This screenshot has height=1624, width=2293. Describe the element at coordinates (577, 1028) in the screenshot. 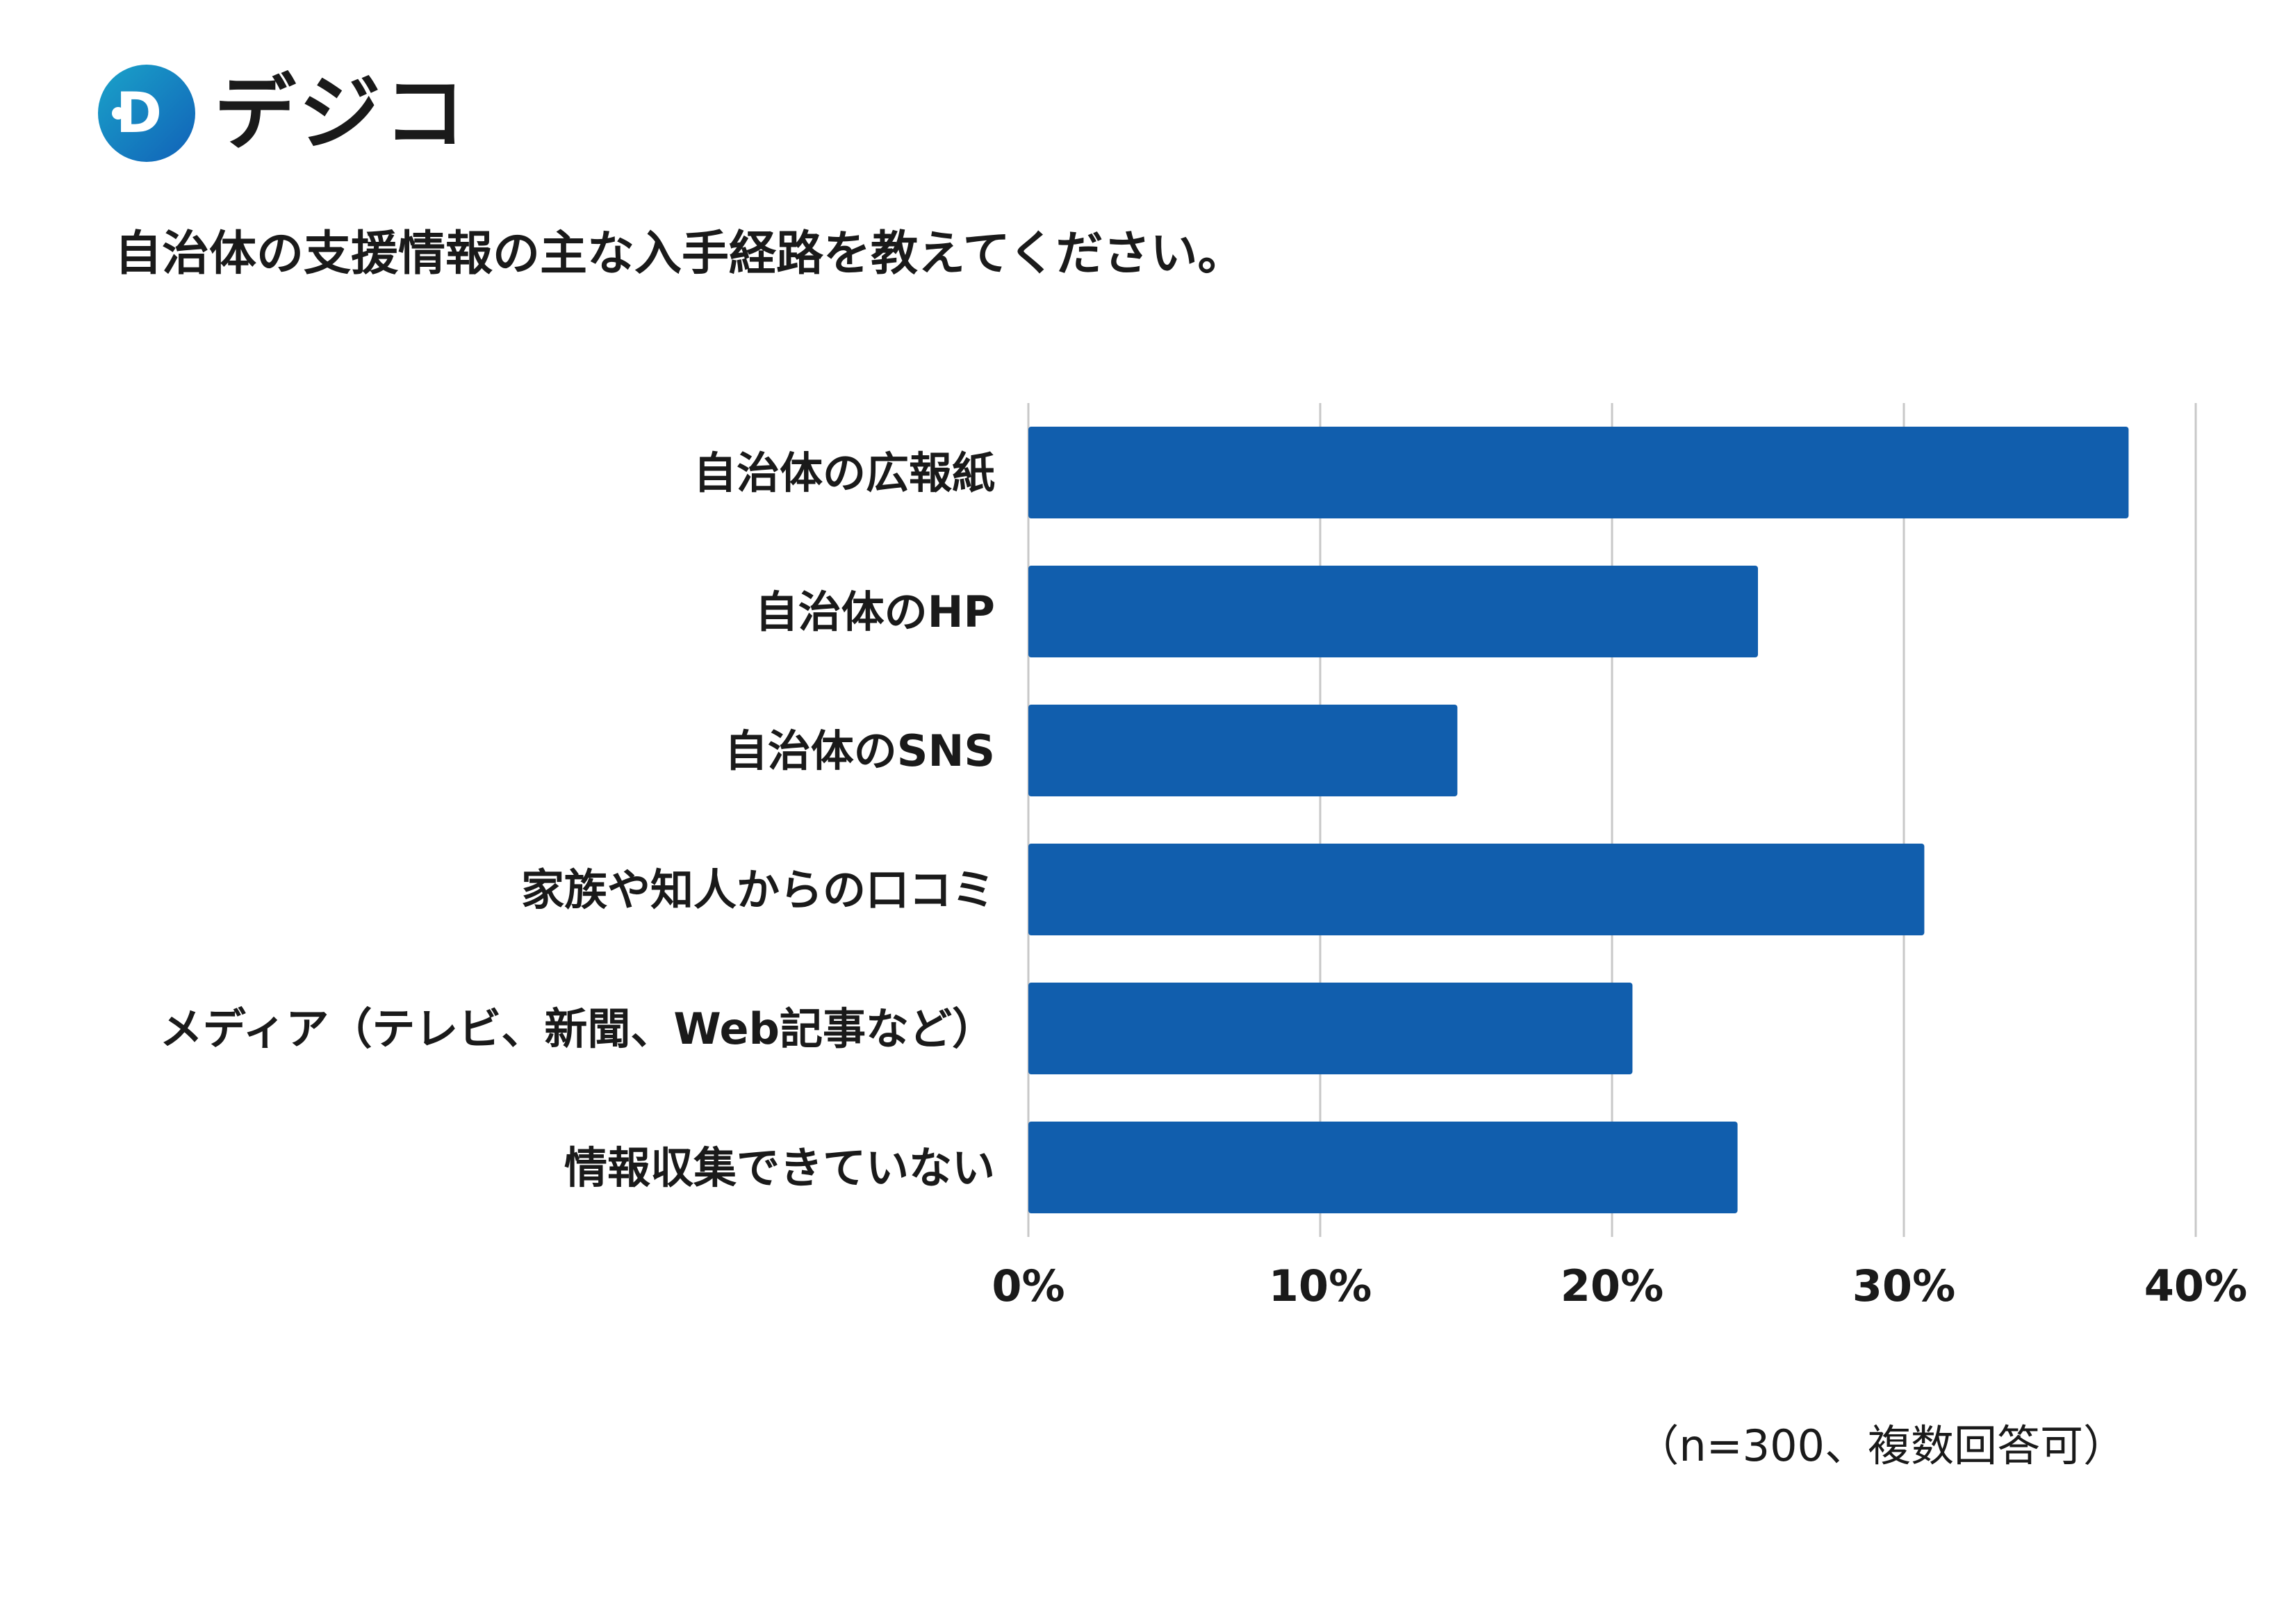

I see `category-label: メディア（テレビ、新聞、Web記事など）` at that location.